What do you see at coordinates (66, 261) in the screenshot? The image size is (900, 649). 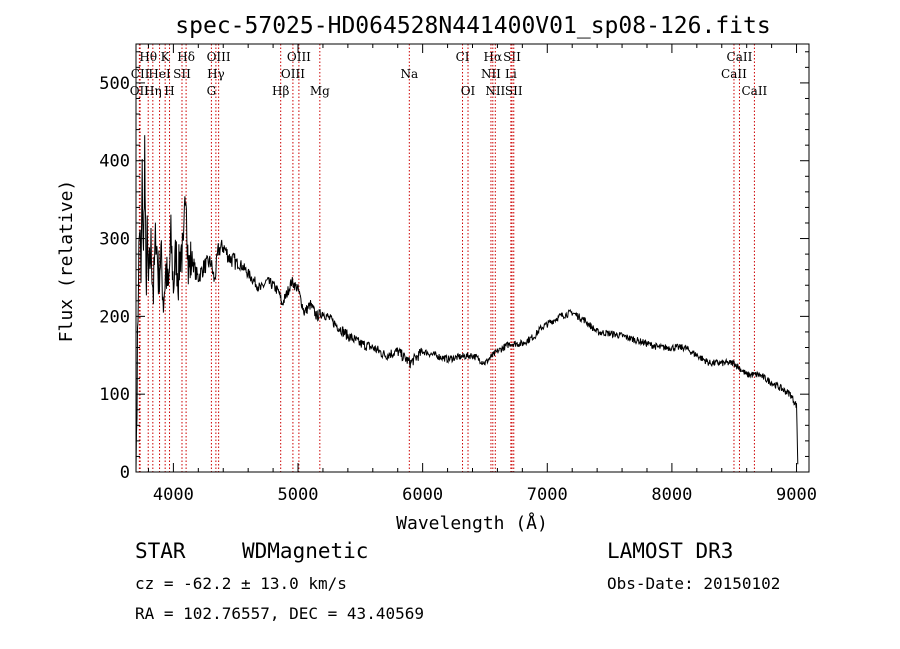 I see `y-axis-label: Flux (relative)` at bounding box center [66, 261].